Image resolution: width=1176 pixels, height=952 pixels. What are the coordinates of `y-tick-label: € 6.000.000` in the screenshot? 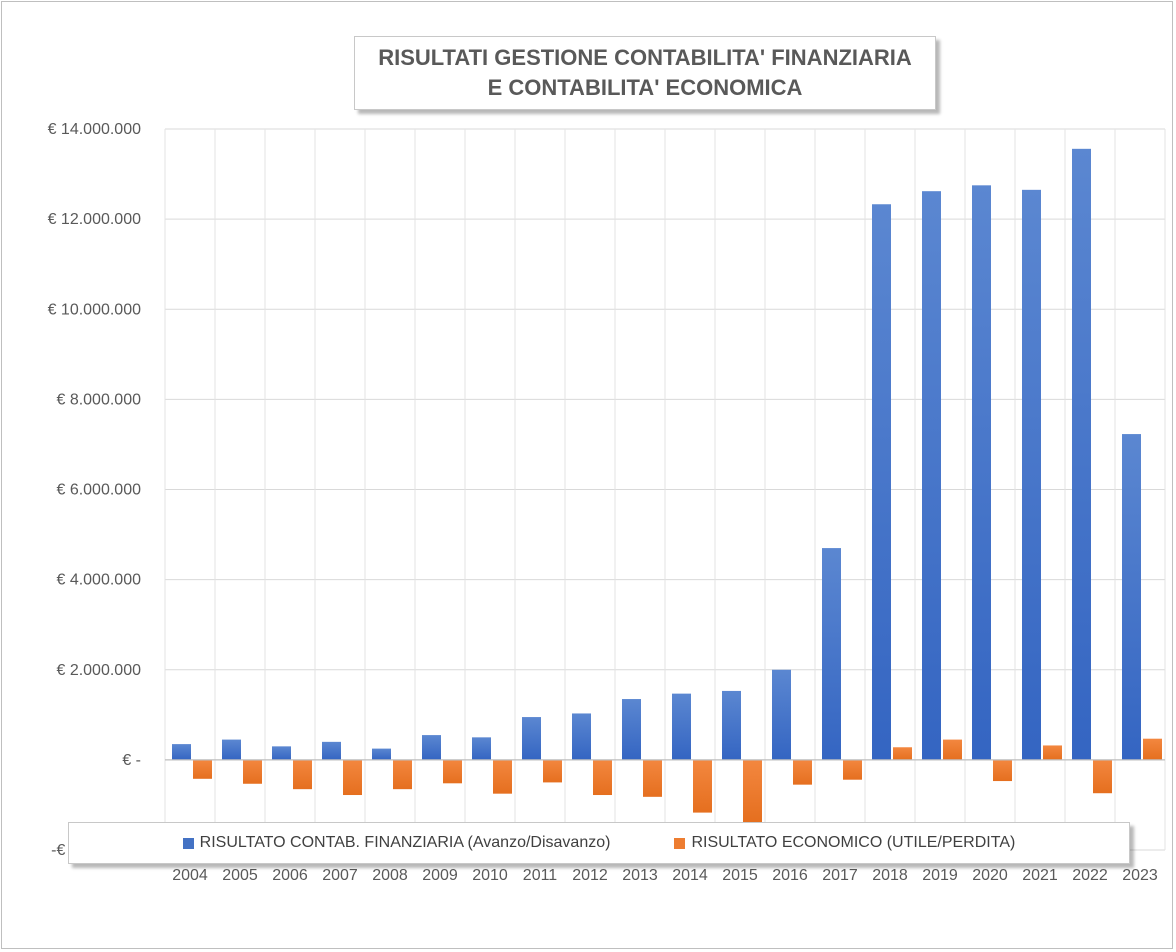 It's located at (98, 490).